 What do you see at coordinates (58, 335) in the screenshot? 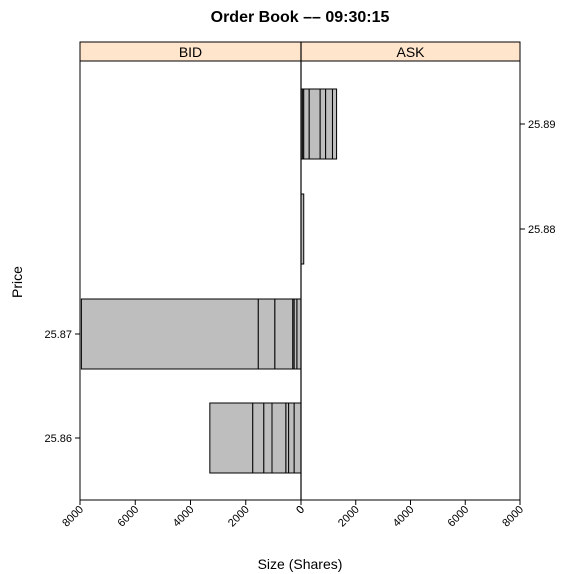
I see `y-tick-label-25.87: 25.87` at bounding box center [58, 335].